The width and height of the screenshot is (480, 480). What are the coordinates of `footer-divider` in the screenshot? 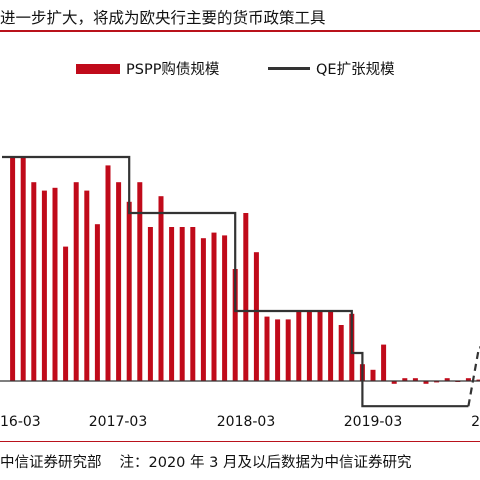 It's located at (240, 441).